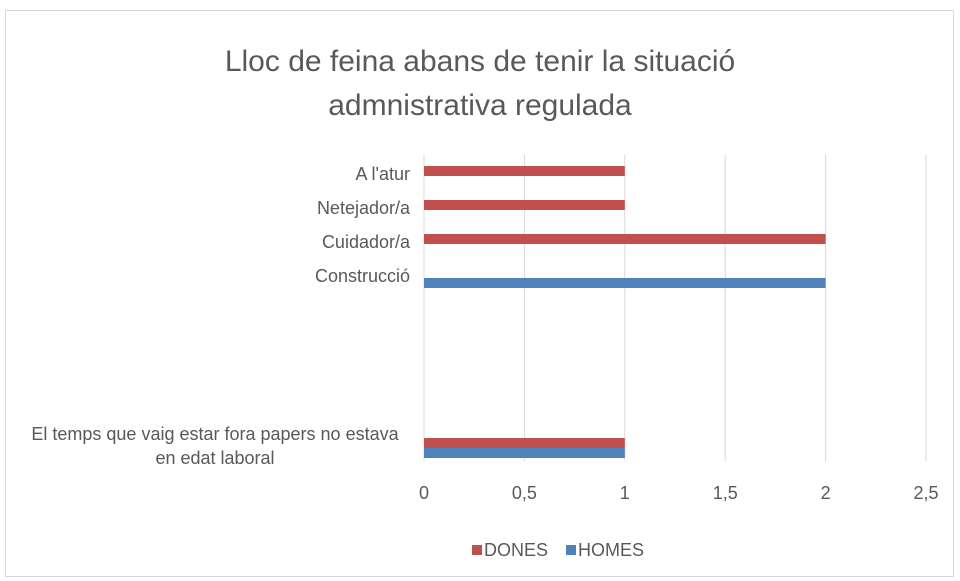 This screenshot has height=581, width=960. Describe the element at coordinates (725, 493) in the screenshot. I see `x-tick-label: 1,5` at that location.